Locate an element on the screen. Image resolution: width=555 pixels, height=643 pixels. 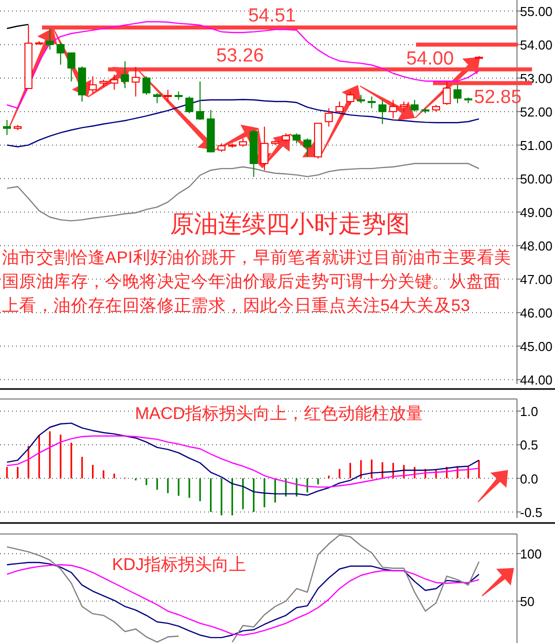
y-tick-label: 52.00 is located at coordinates (536, 112).